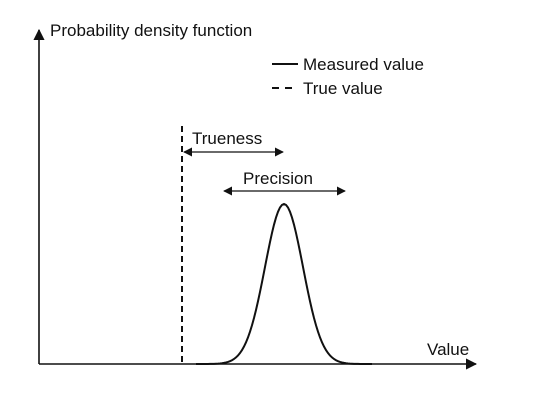 The image size is (543, 409). Describe the element at coordinates (343, 88) in the screenshot. I see `legend-true-label: True value` at that location.